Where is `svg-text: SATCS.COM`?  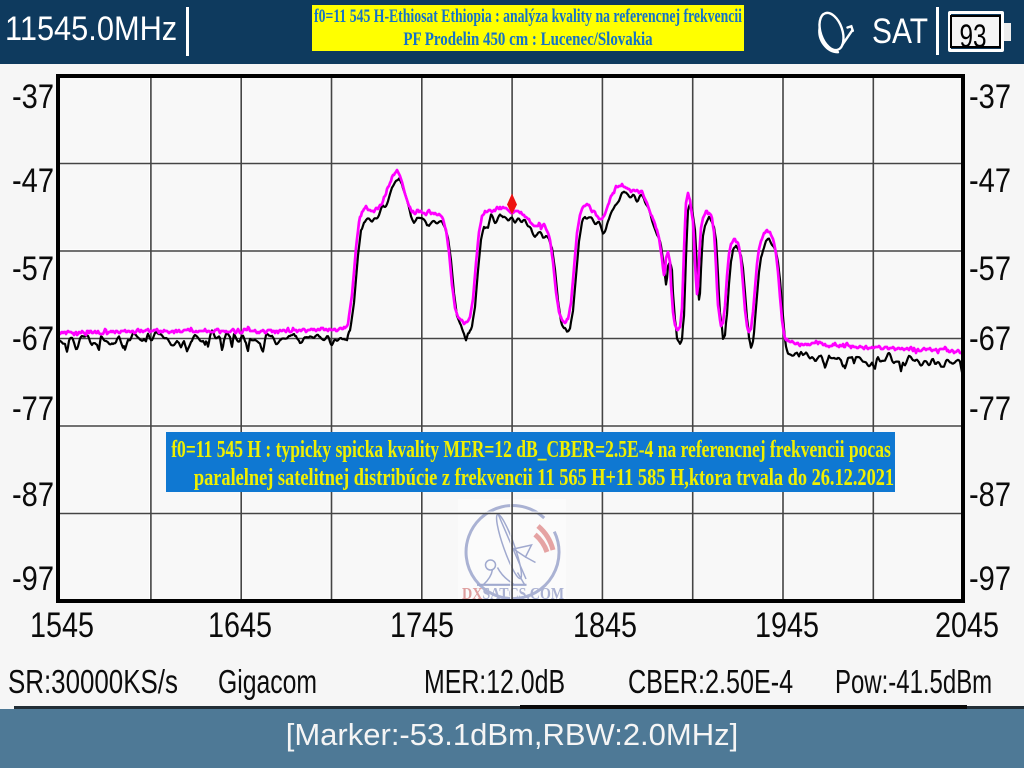
svg-text: SATCS.COM is located at coordinates (524, 593).